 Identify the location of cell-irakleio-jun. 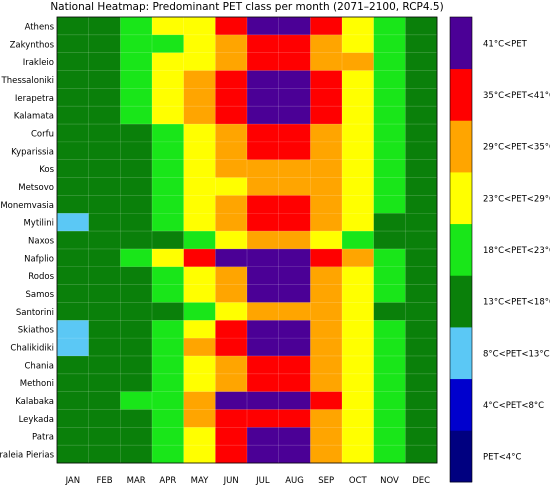
(231, 61).